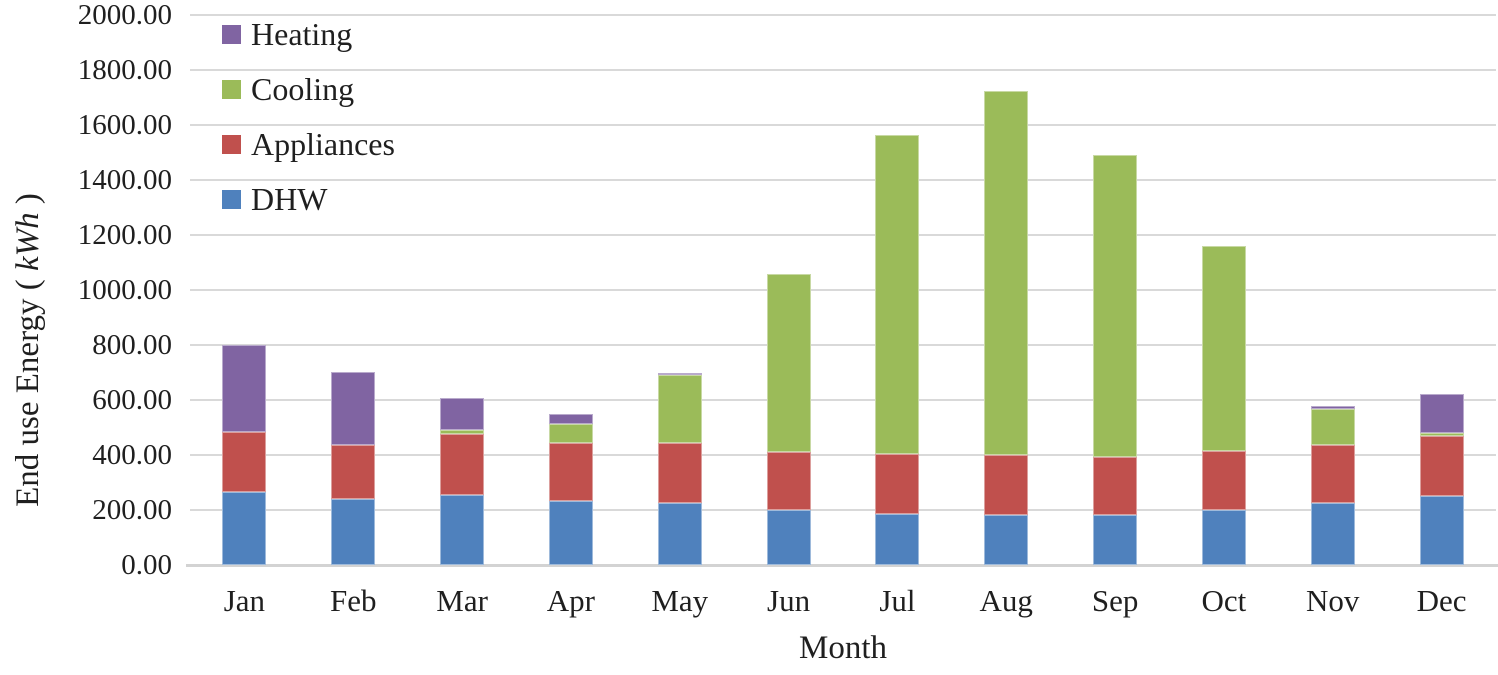 This screenshot has height=675, width=1498. I want to click on legend-swatch-heating, so click(231, 34).